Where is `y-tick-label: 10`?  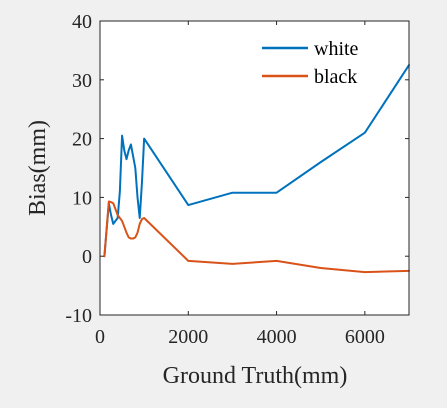 y-tick-label: 10 is located at coordinates (82, 198).